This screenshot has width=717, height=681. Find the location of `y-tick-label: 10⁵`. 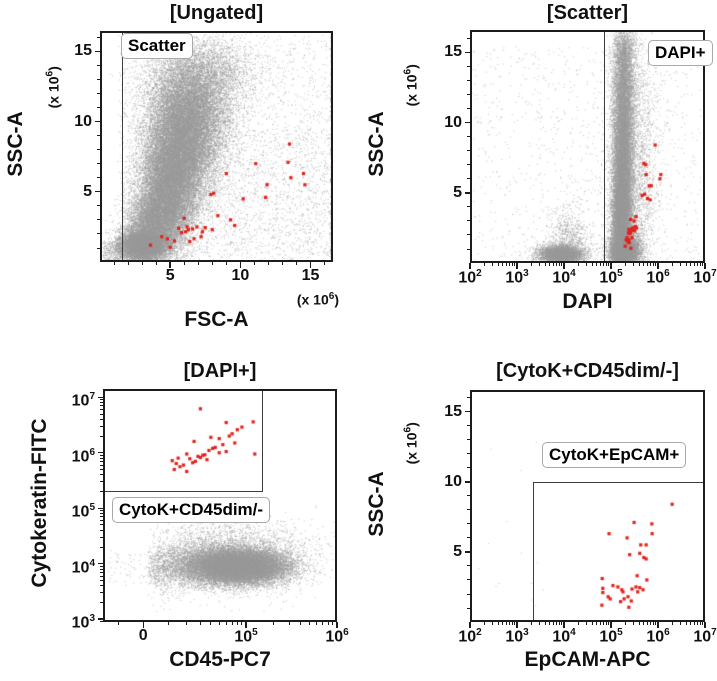

y-tick-label: 10⁵ is located at coordinates (83, 511).